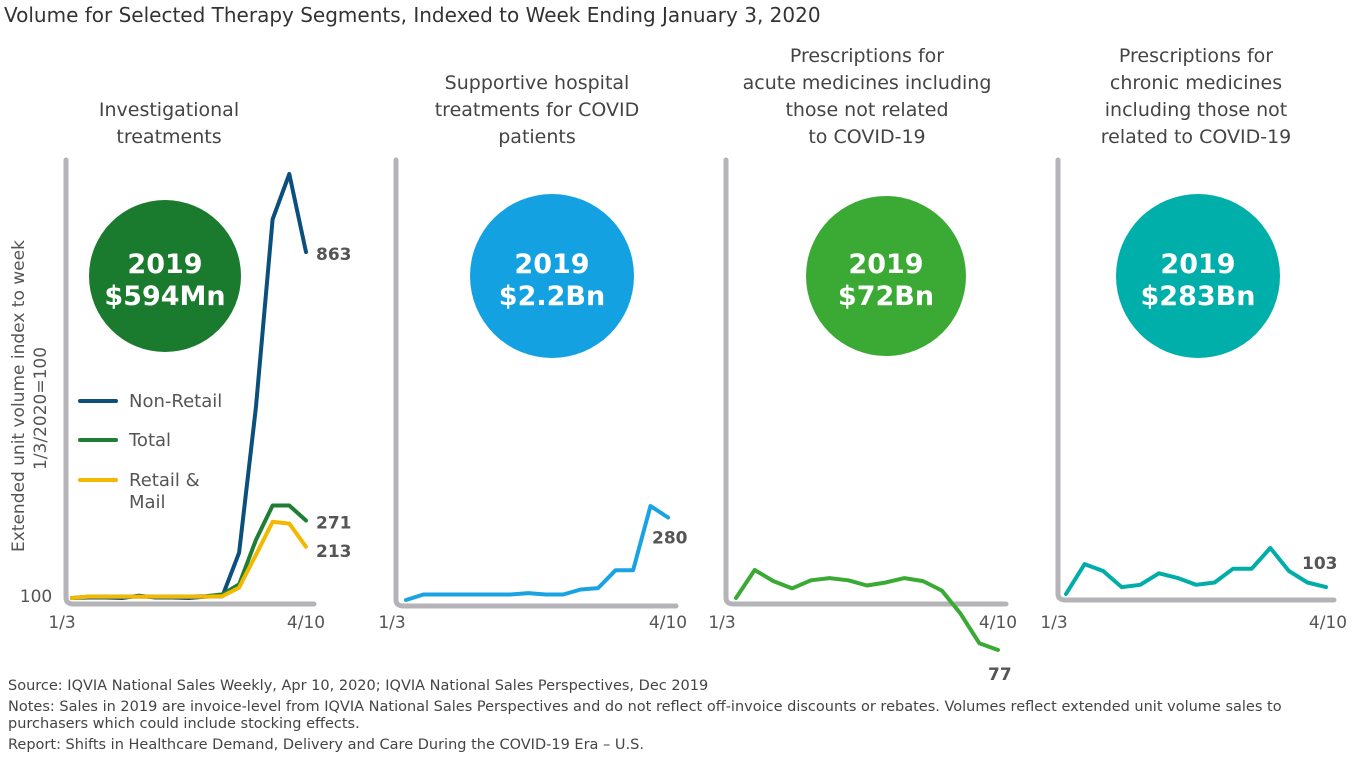 Image resolution: width=1352 pixels, height=775 pixels. I want to click on end-value-label: 103, so click(1320, 564).